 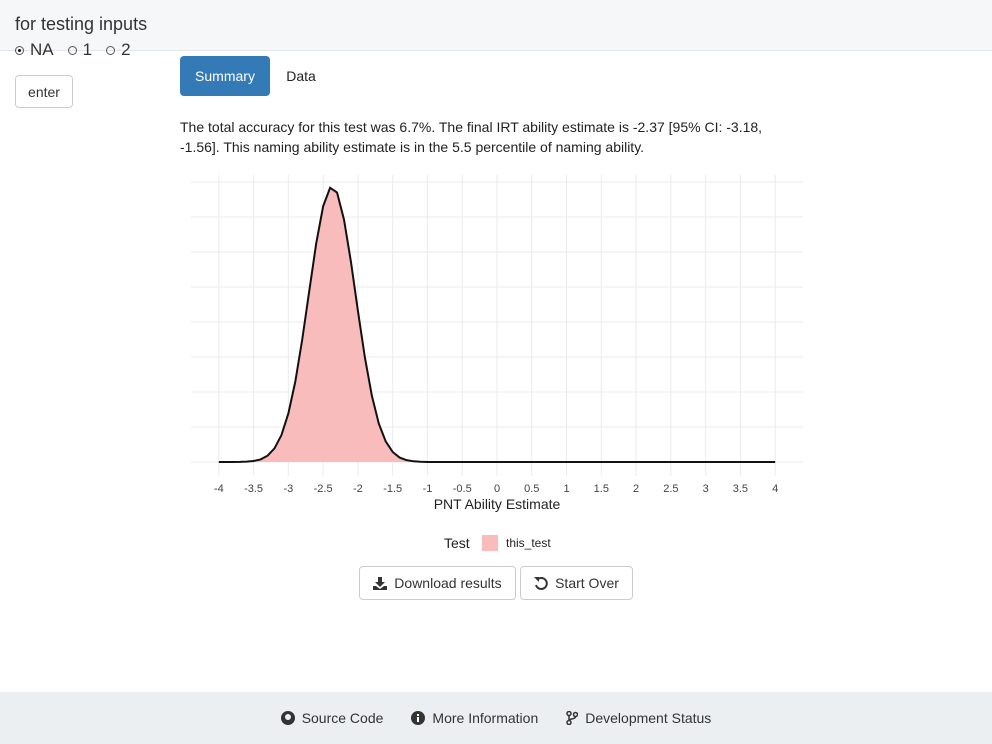 What do you see at coordinates (81, 24) in the screenshot?
I see `sidebar-title: for testing inputs` at bounding box center [81, 24].